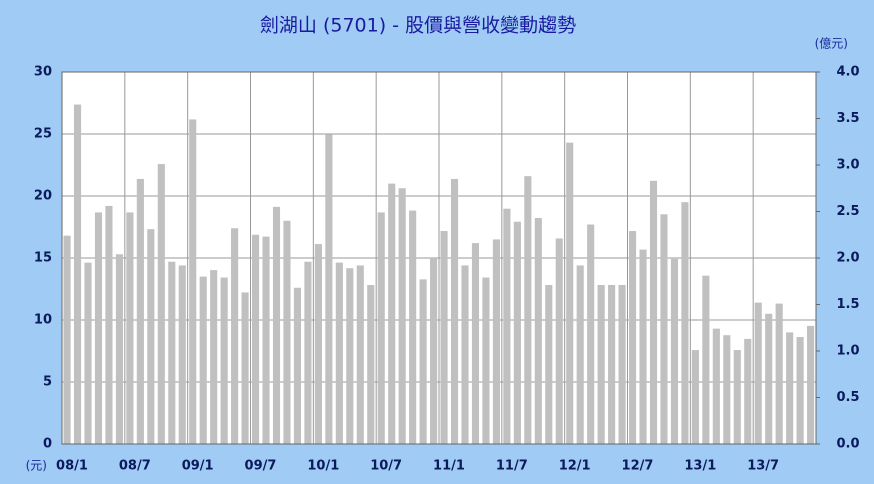 The height and width of the screenshot is (484, 874). I want to click on y2-tick-label: 3.5, so click(847, 118).